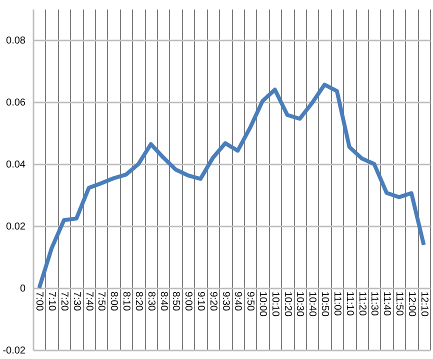 This screenshot has height=359, width=433. Describe the element at coordinates (14, 351) in the screenshot. I see `y-tick-label: -0.02` at that location.